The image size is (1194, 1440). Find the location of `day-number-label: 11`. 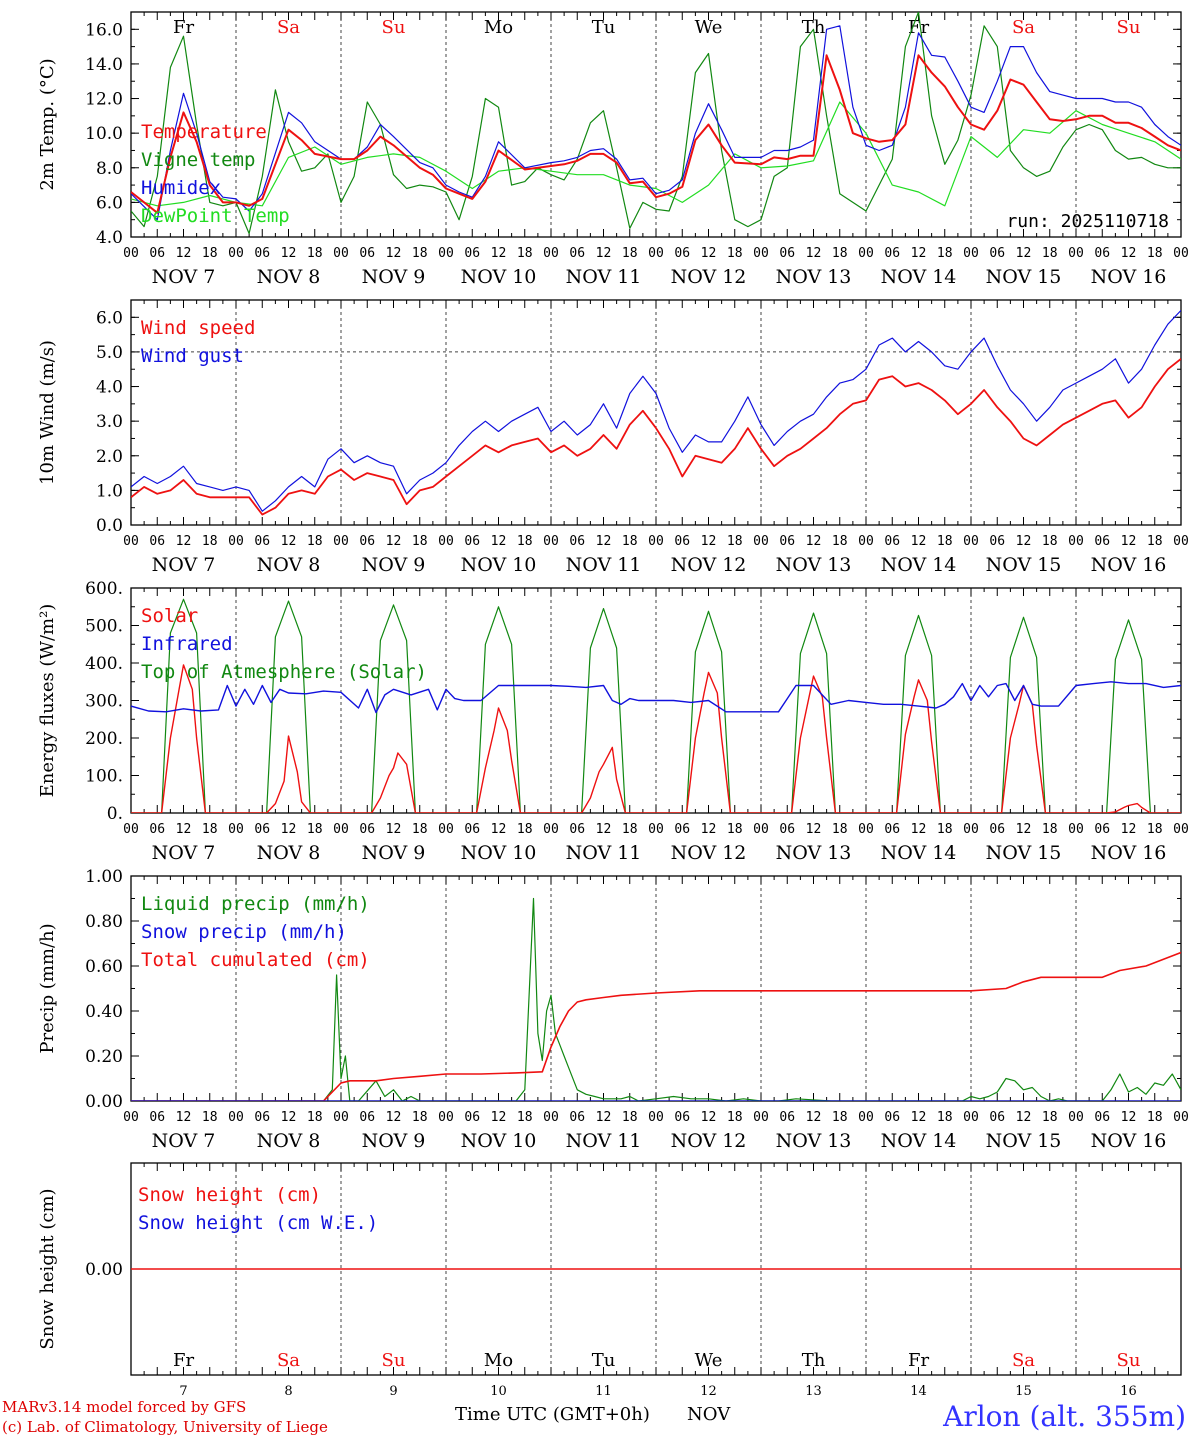

day-number-label: 11 is located at coordinates (603, 1391).